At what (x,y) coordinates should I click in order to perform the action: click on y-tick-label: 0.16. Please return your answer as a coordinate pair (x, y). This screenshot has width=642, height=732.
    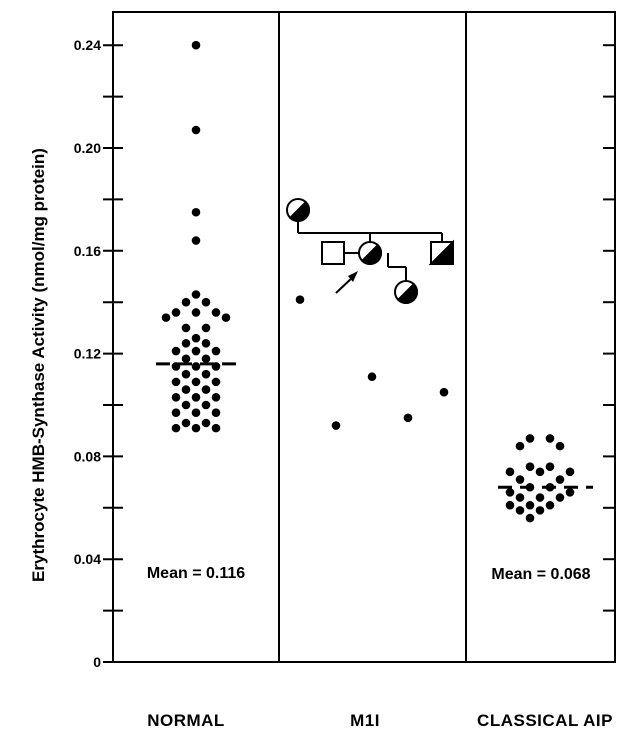
    Looking at the image, I should click on (87, 251).